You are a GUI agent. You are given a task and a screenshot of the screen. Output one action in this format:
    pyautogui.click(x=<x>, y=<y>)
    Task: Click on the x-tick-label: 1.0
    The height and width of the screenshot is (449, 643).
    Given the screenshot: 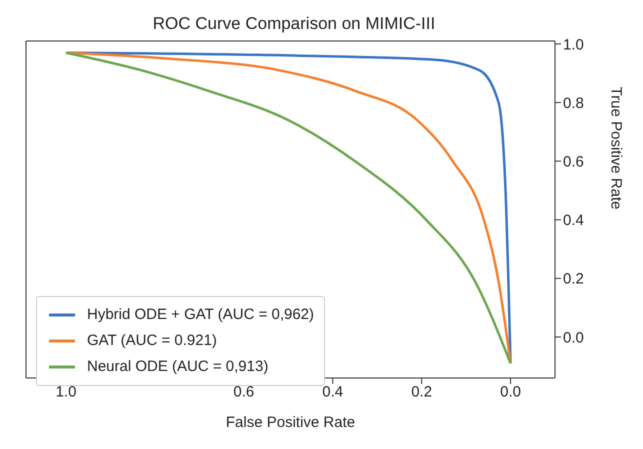 What is the action you would take?
    pyautogui.click(x=66, y=392)
    